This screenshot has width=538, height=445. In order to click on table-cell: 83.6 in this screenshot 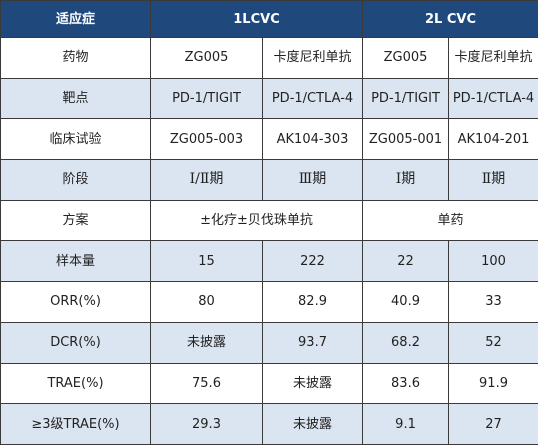, I will do `click(406, 383)`.